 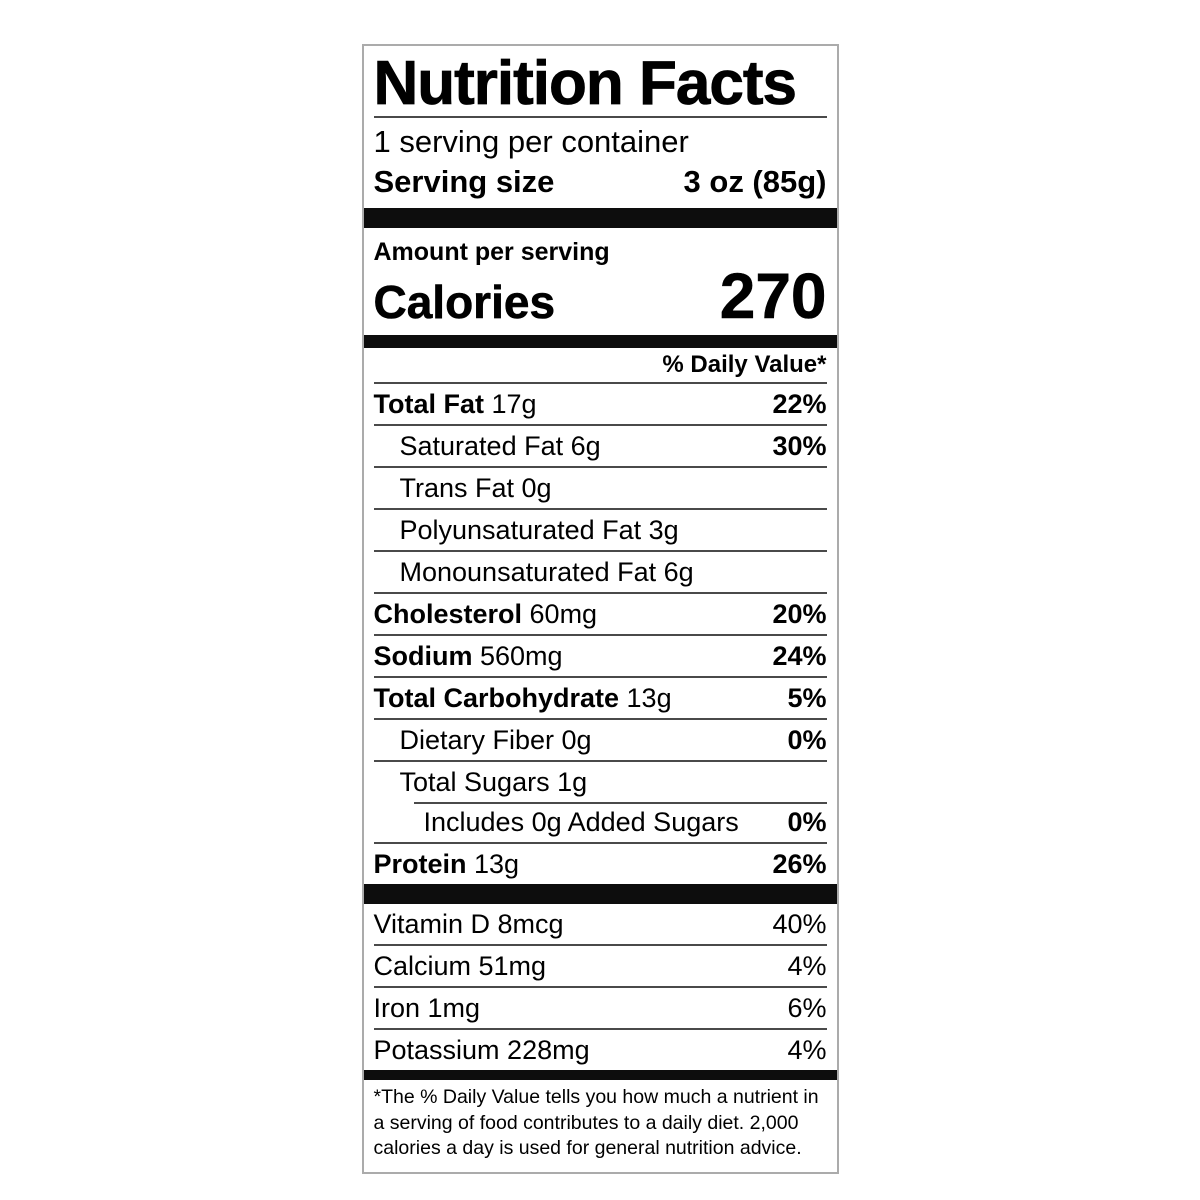 What do you see at coordinates (600, 218) in the screenshot?
I see `divider-bar-thick-top` at bounding box center [600, 218].